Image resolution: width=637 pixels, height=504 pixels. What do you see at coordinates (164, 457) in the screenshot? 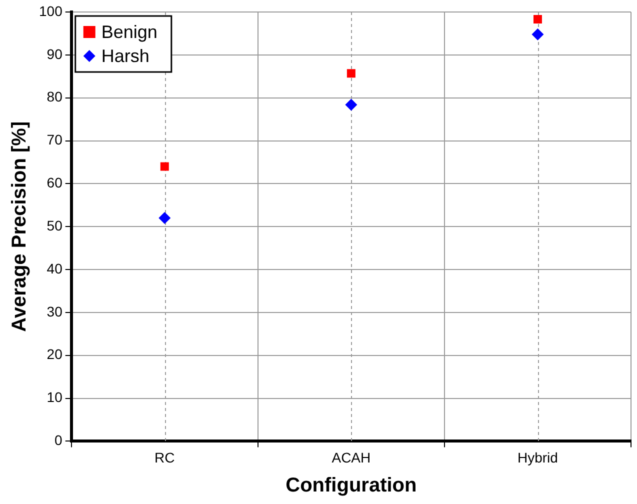
I see `x-tick-label: RC` at bounding box center [164, 457].